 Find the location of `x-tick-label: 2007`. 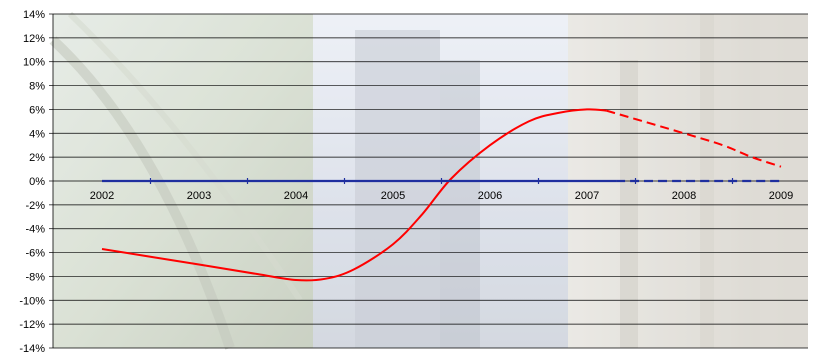

x-tick-label: 2007 is located at coordinates (587, 196).